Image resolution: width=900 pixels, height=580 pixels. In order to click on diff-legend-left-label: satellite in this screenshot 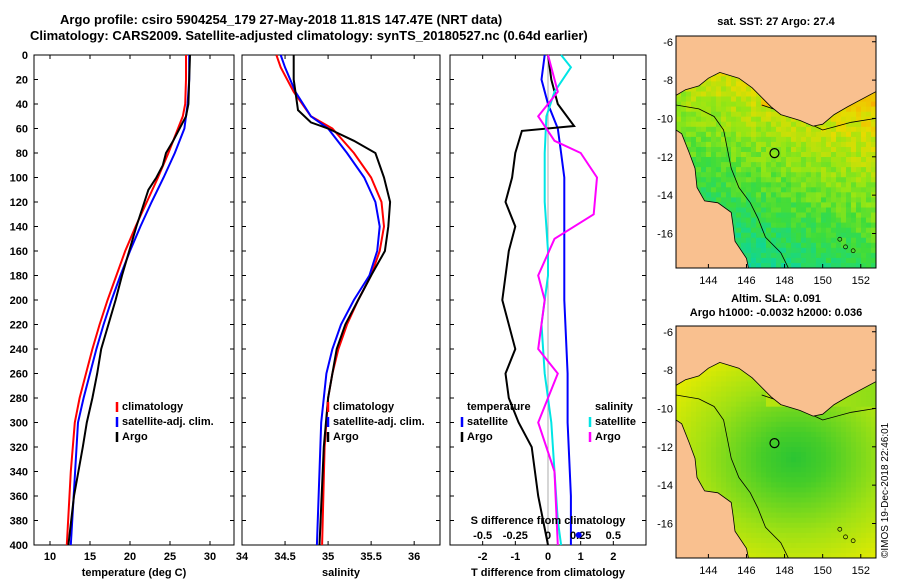, I will do `click(487, 422)`.